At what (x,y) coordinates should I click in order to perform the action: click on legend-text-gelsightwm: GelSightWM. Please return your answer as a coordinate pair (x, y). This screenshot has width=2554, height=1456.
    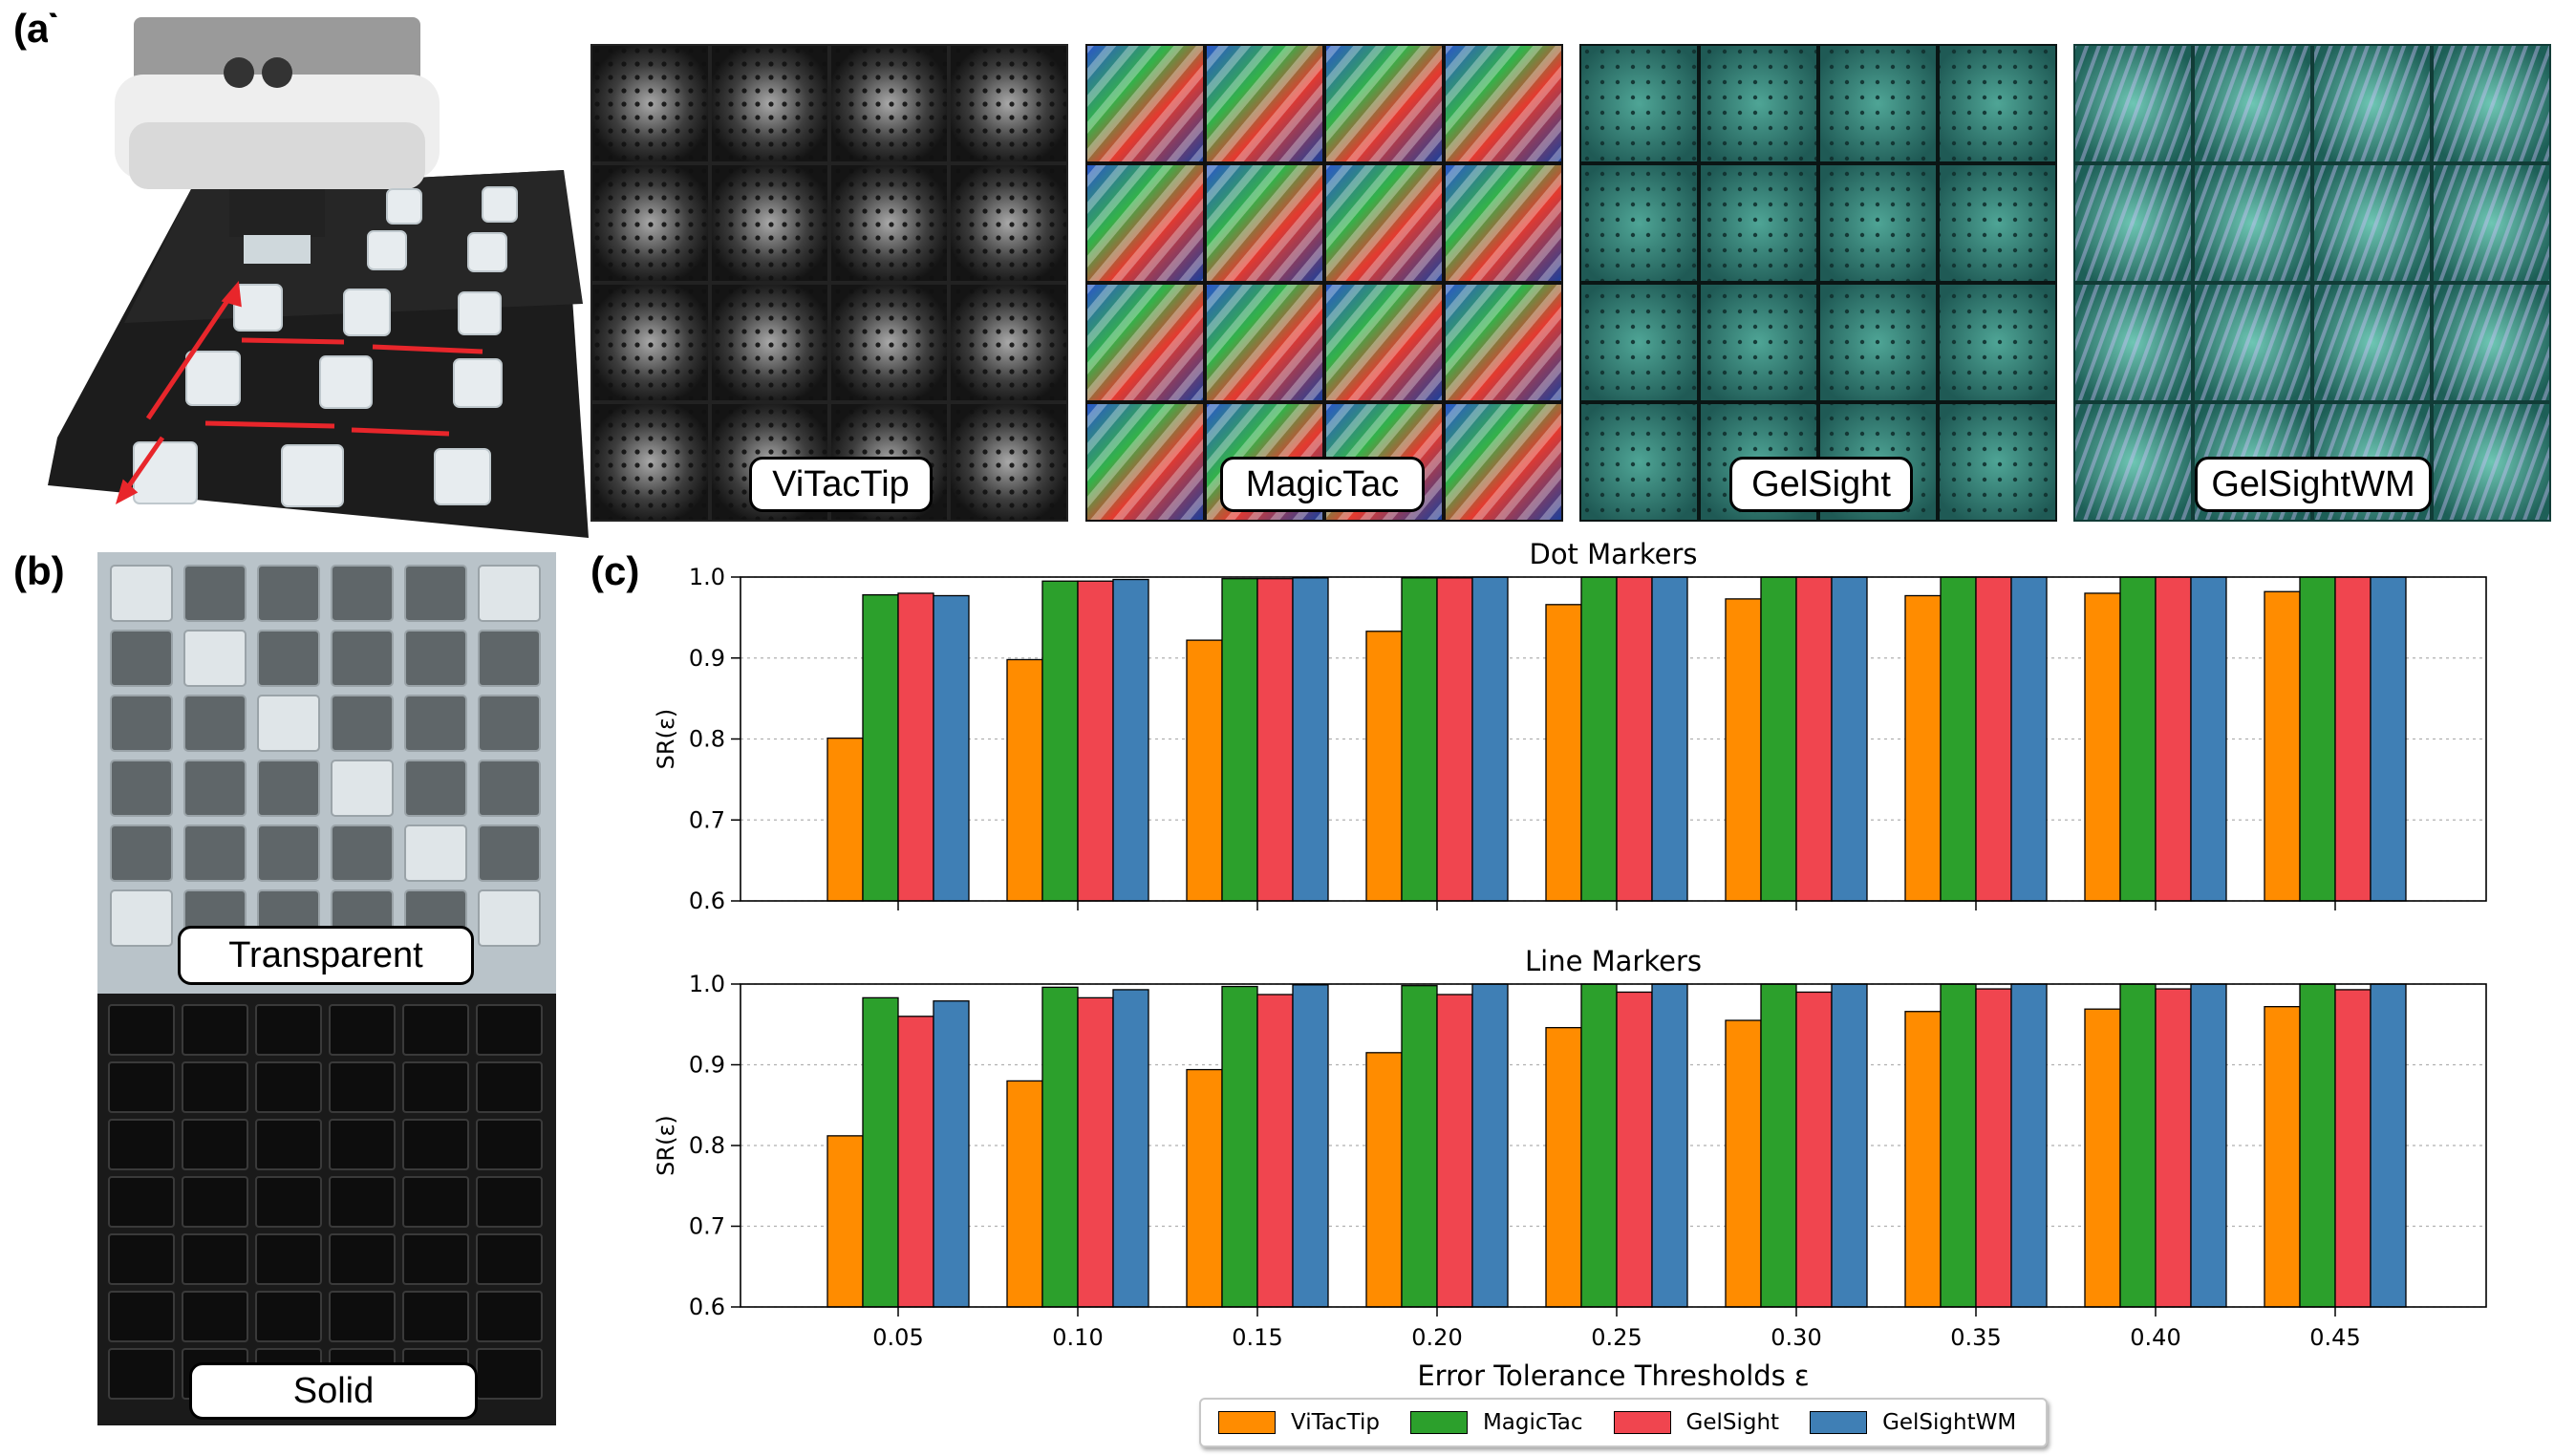
    Looking at the image, I should click on (1950, 1422).